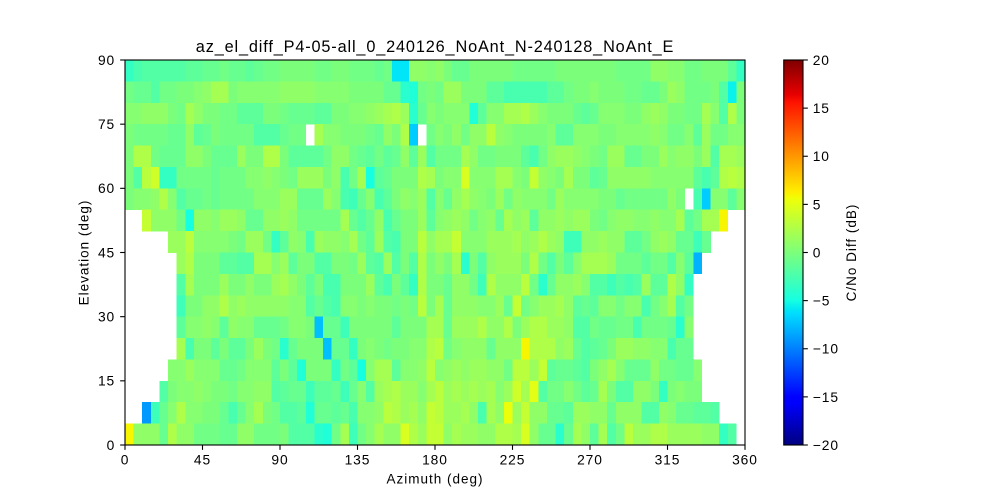 The width and height of the screenshot is (1000, 500). I want to click on svg-text: 135, so click(358, 459).